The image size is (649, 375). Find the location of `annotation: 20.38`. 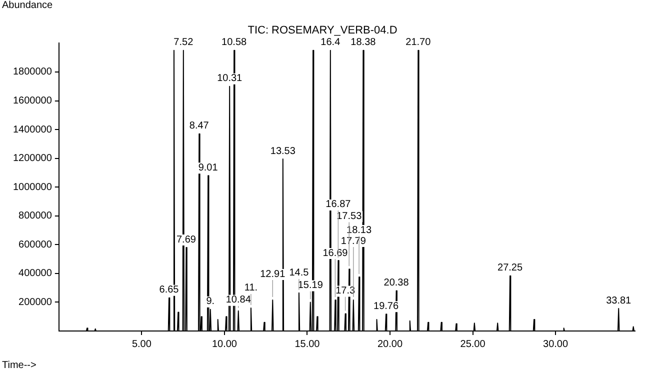

annotation: 20.38 is located at coordinates (397, 282).